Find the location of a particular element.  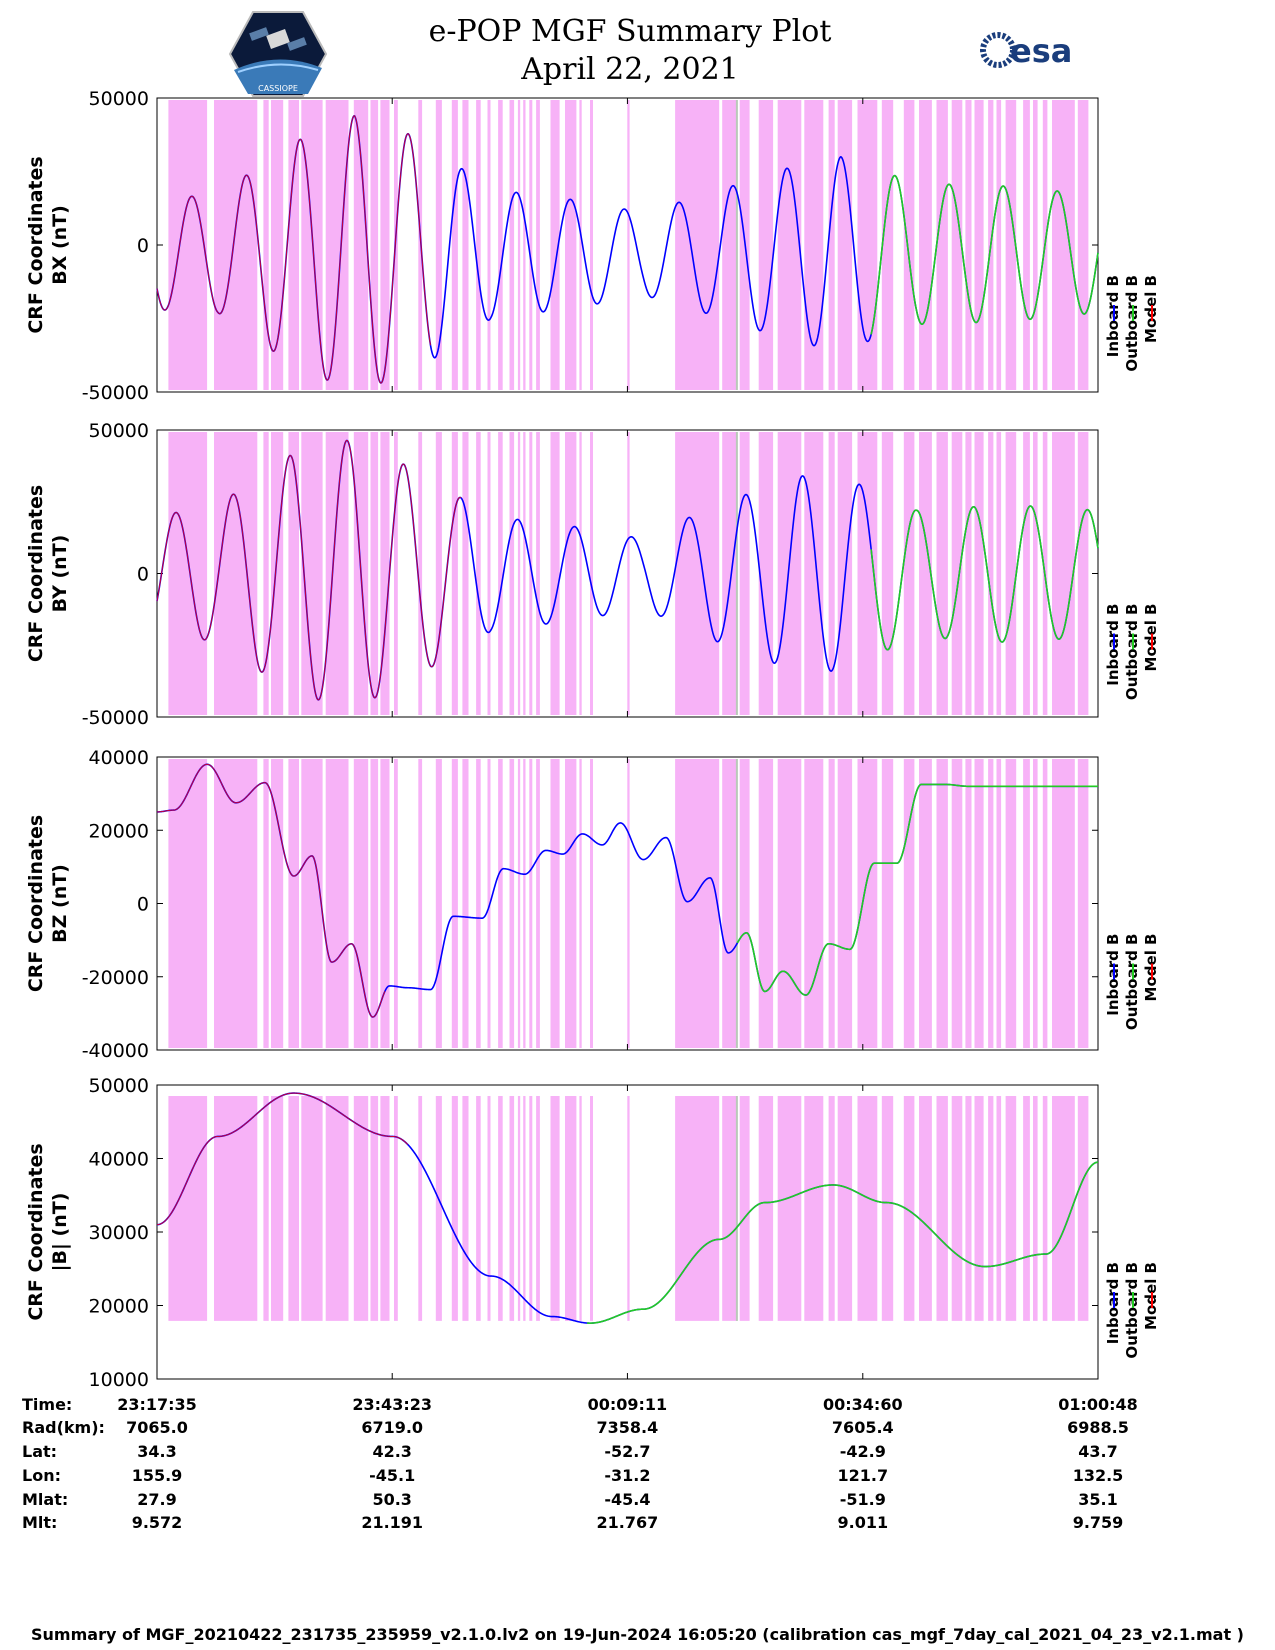

y-axis-label: BX (nT) is located at coordinates (60, 245).